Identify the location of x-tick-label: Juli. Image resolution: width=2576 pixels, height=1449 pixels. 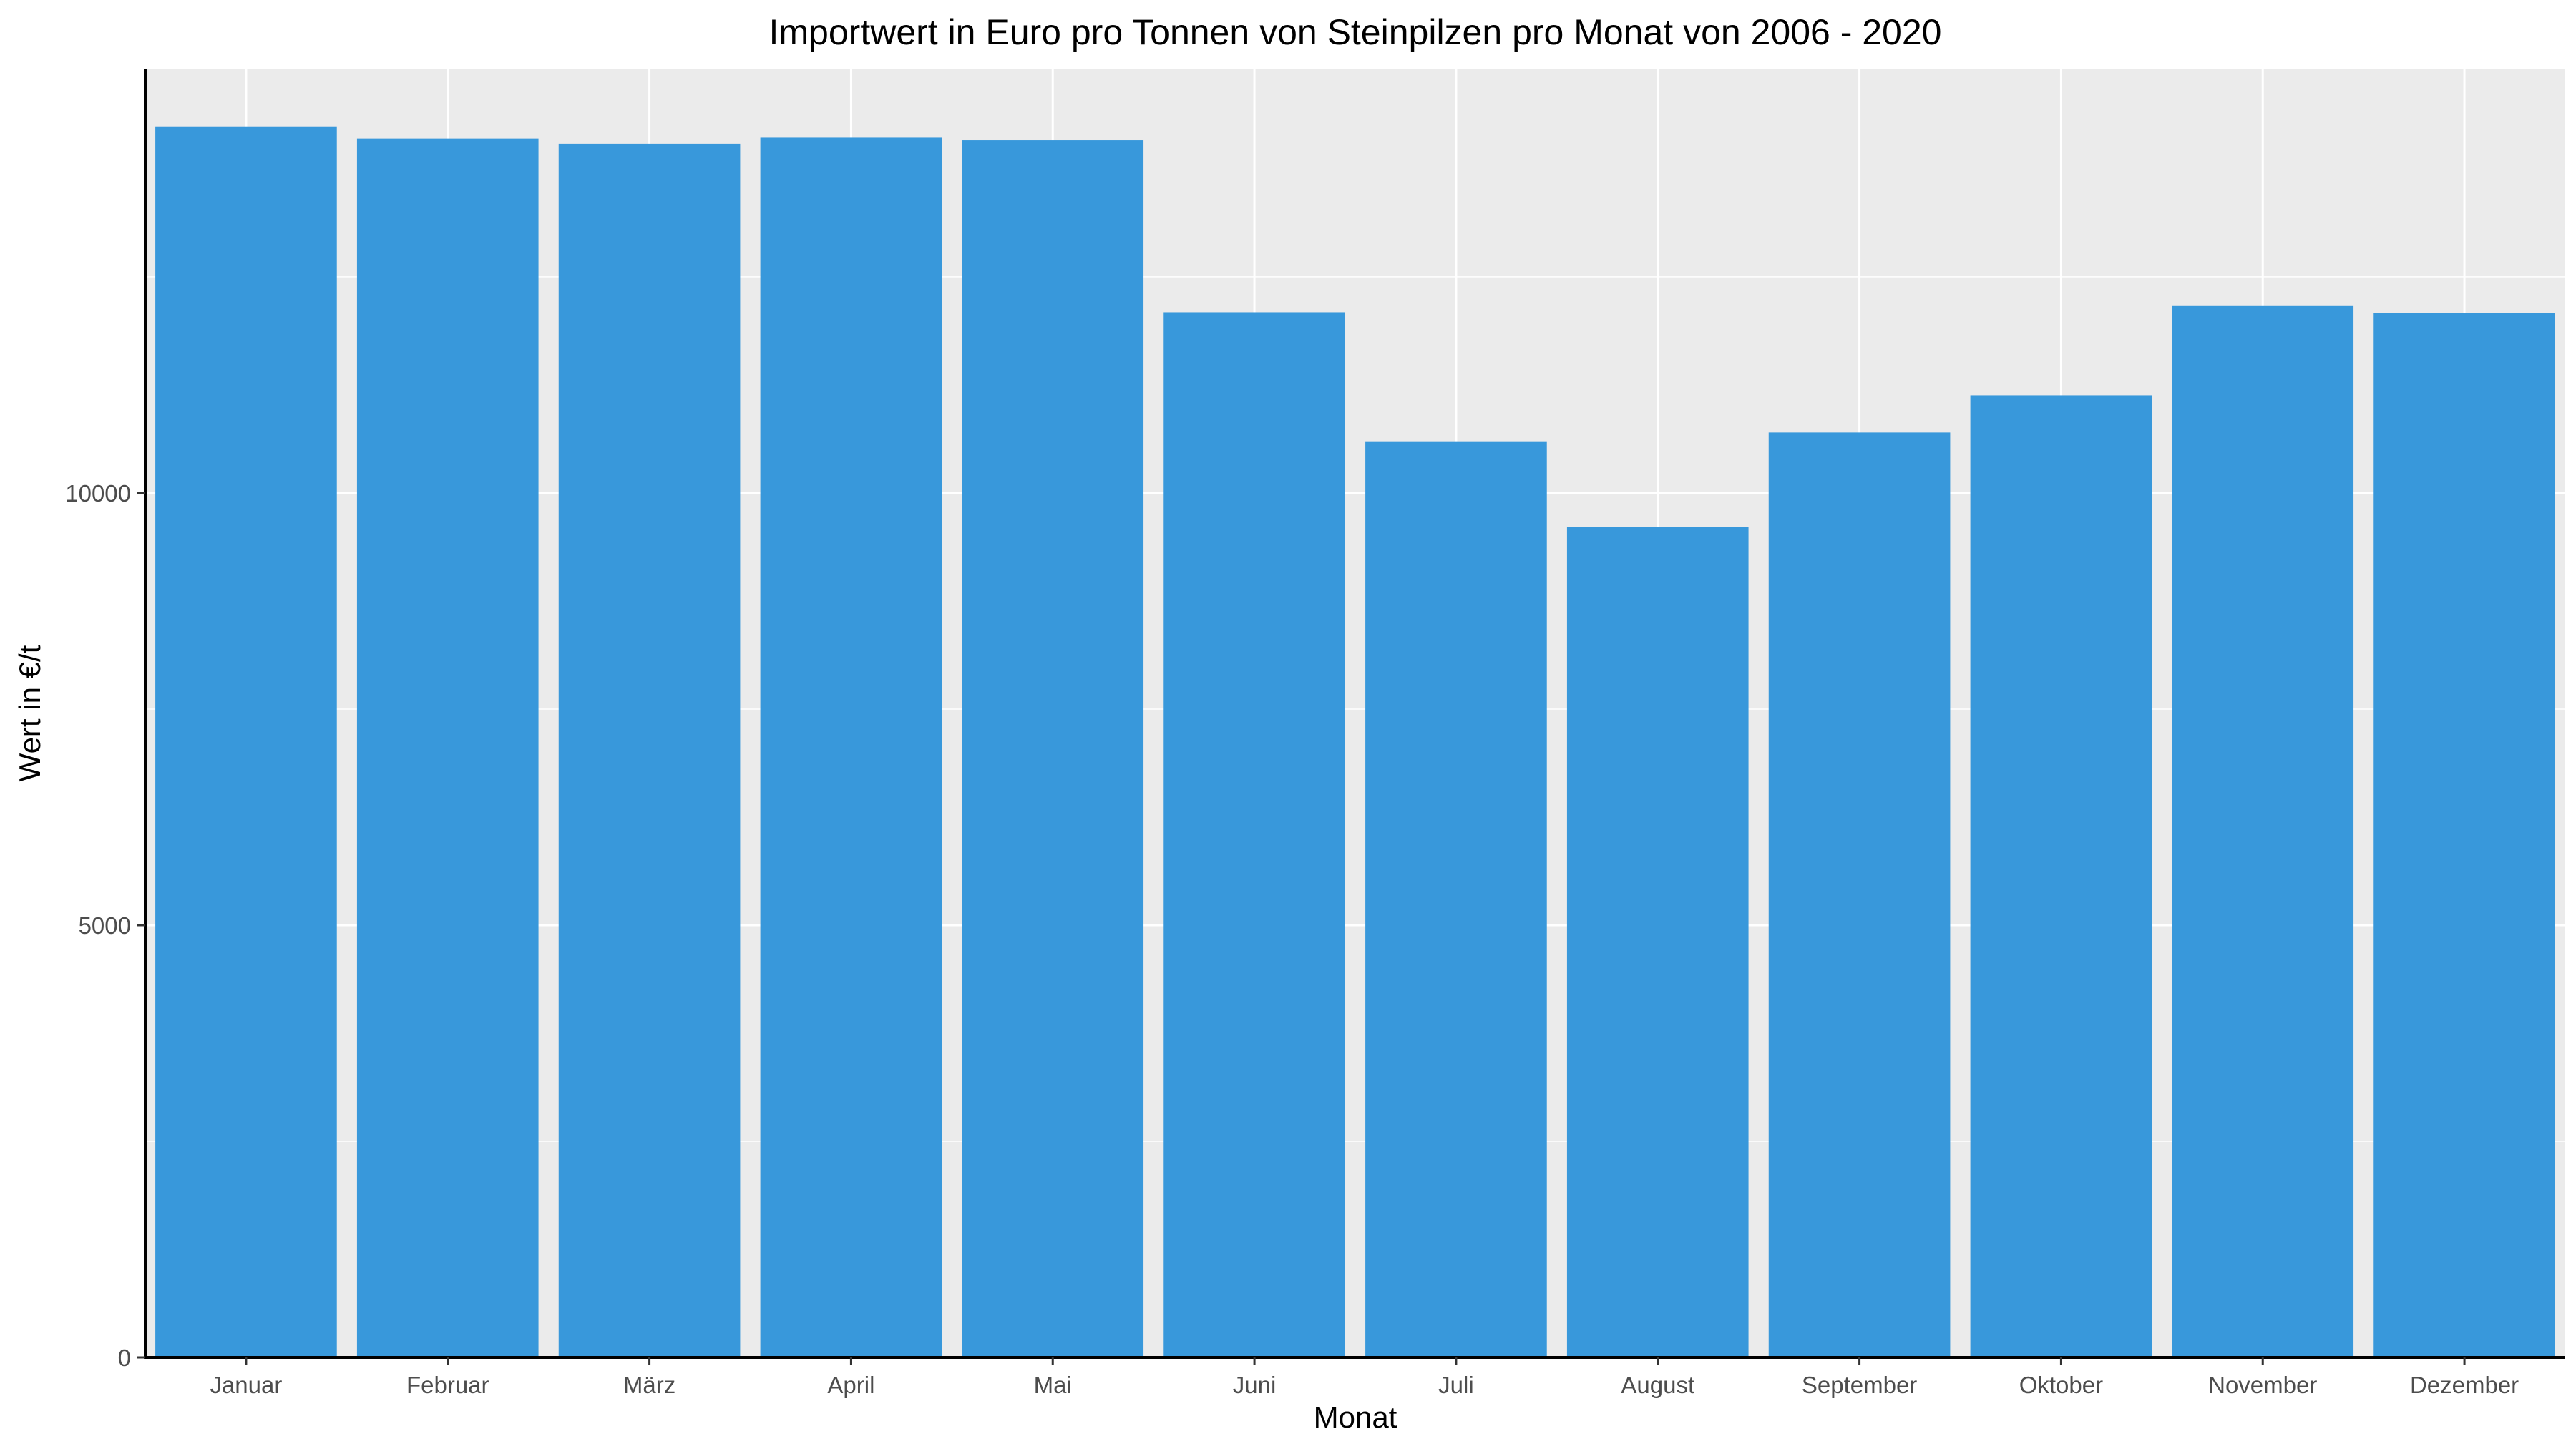
(1456, 1385).